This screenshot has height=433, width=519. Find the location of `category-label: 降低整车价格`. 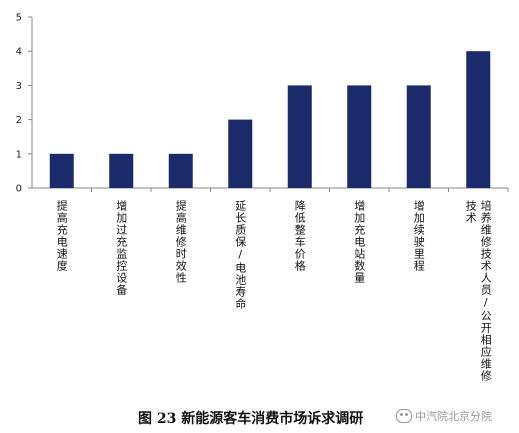

category-label: 降低整车价格 is located at coordinates (299, 235).